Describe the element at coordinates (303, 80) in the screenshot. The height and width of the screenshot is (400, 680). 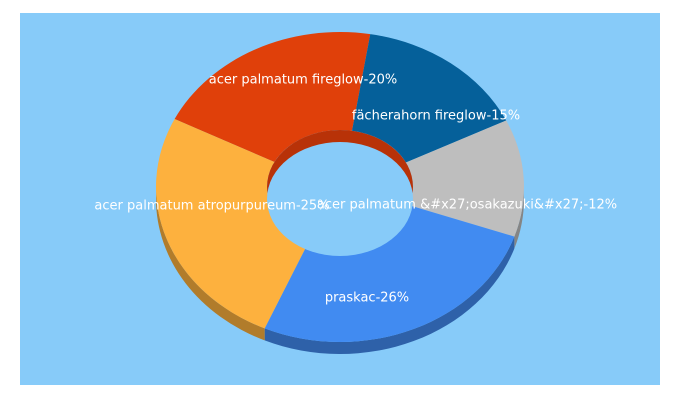
I see `slice-label-acer-palmatum-fireglow: acer palmatum fireglow-20%` at that location.